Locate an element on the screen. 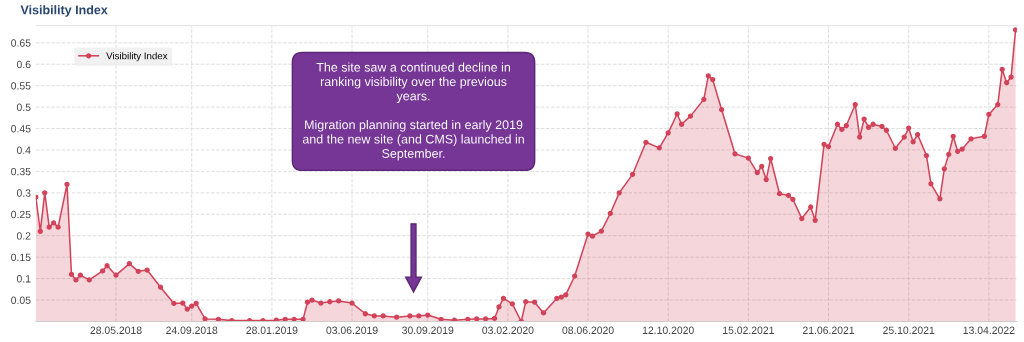 This screenshot has width=1024, height=342. y-tick-label: 0.6 is located at coordinates (23, 64).